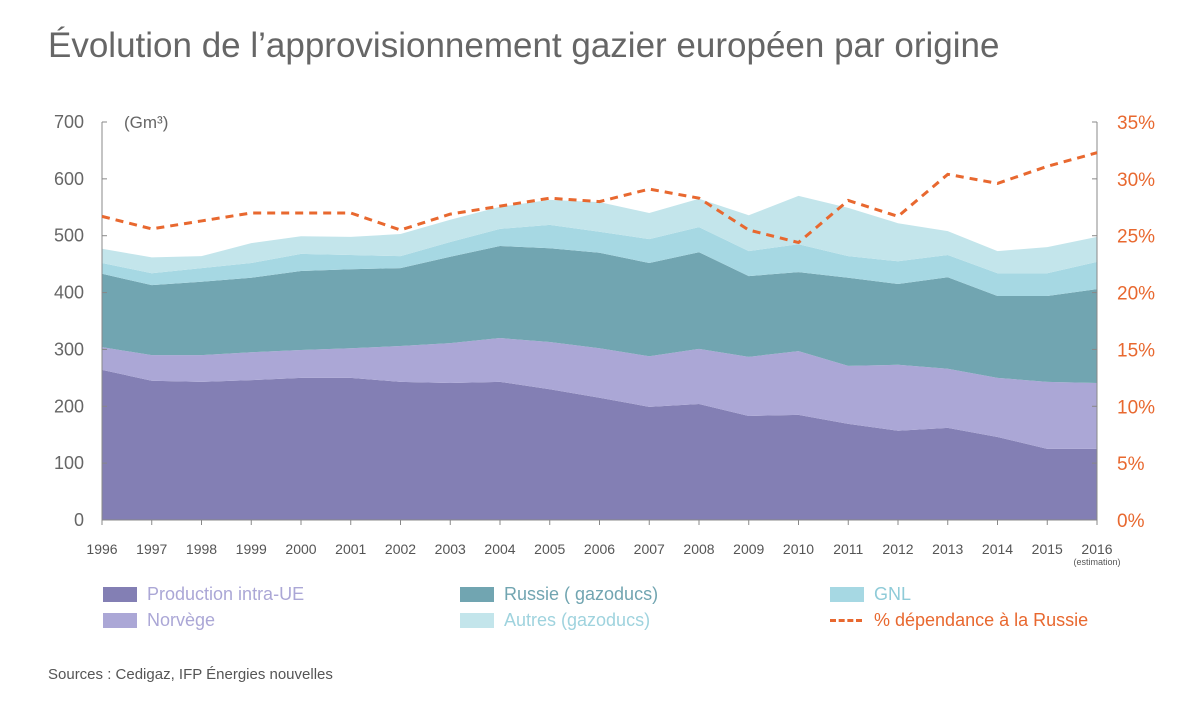 The height and width of the screenshot is (702, 1200). I want to click on y2-tick-label: 5%, so click(1131, 464).